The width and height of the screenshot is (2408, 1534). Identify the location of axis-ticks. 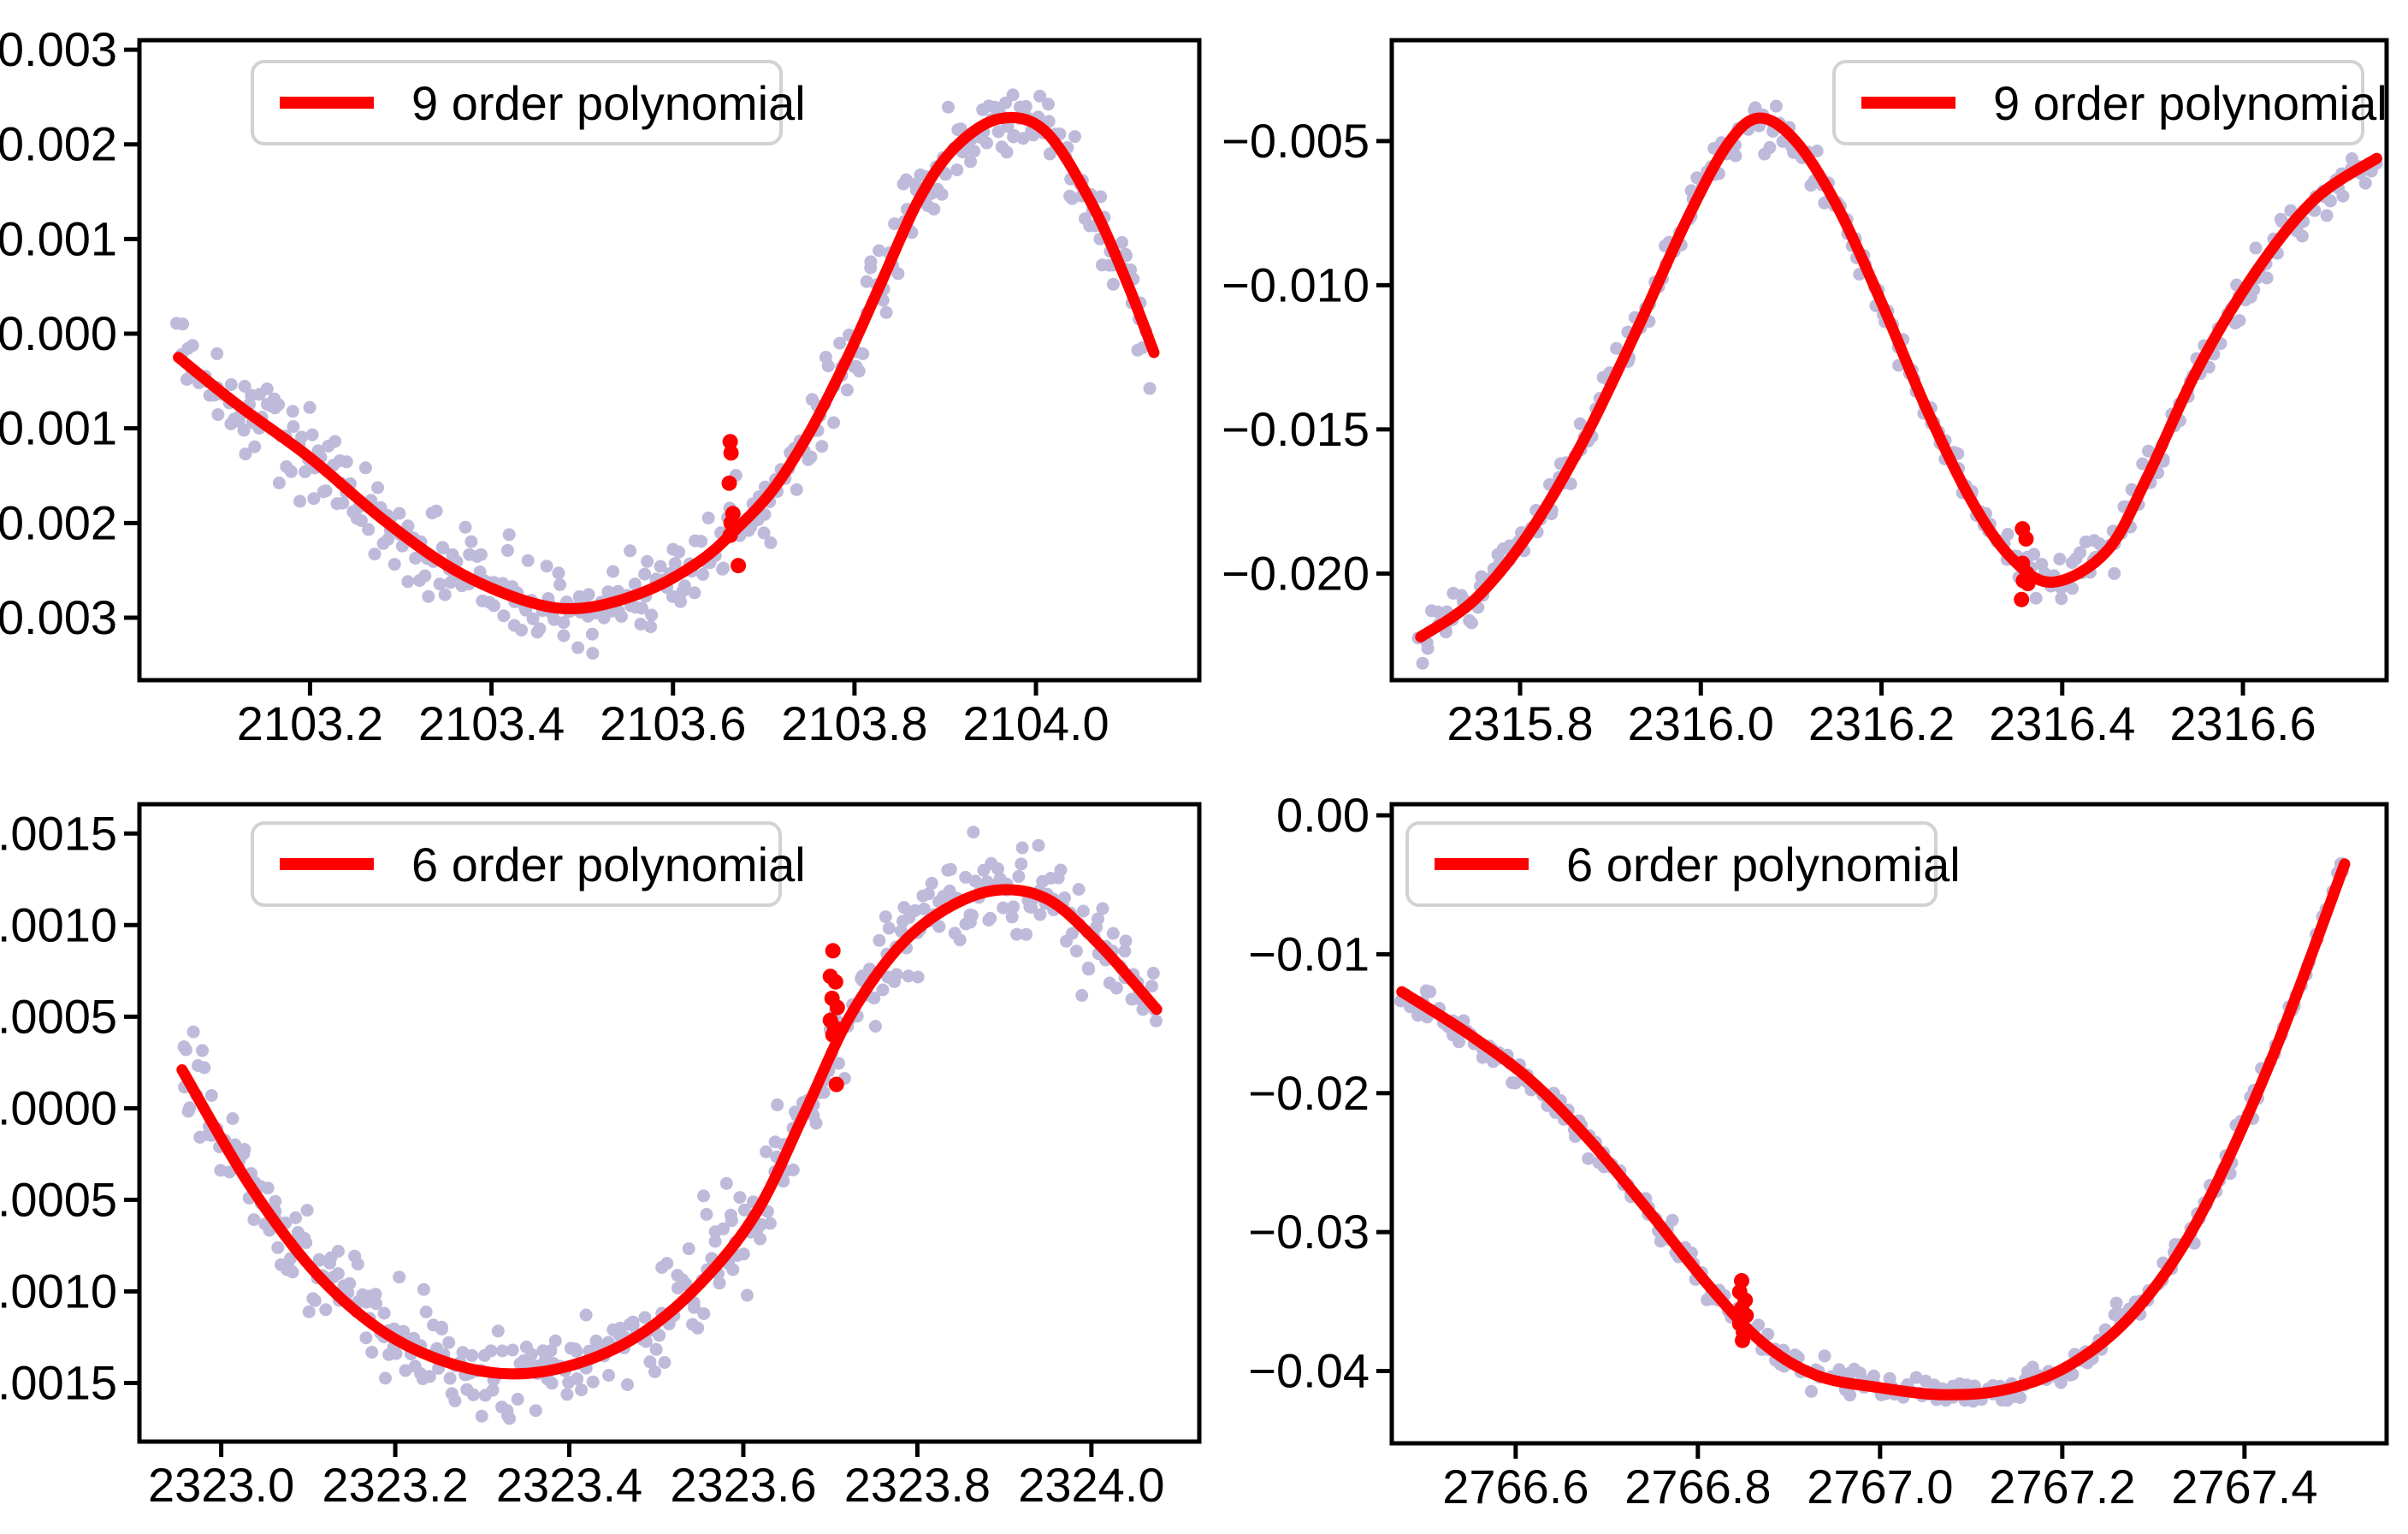
(1810, 417).